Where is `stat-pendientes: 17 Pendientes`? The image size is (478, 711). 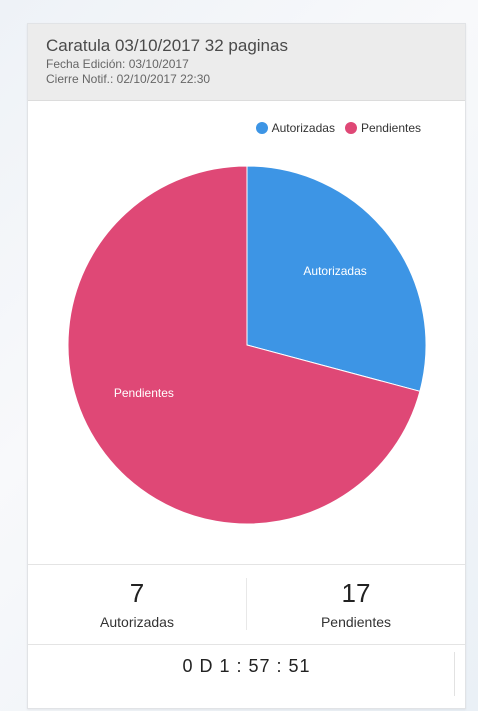 stat-pendientes: 17 Pendientes is located at coordinates (356, 605).